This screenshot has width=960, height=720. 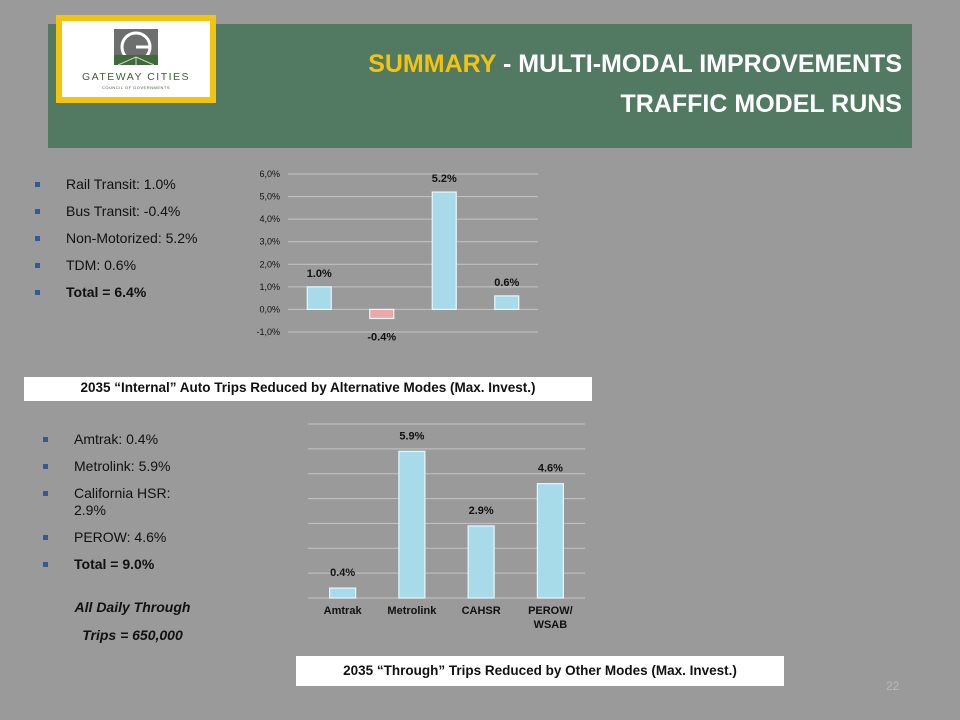 What do you see at coordinates (132, 607) in the screenshot?
I see `through-note-line1: All Daily Through` at bounding box center [132, 607].